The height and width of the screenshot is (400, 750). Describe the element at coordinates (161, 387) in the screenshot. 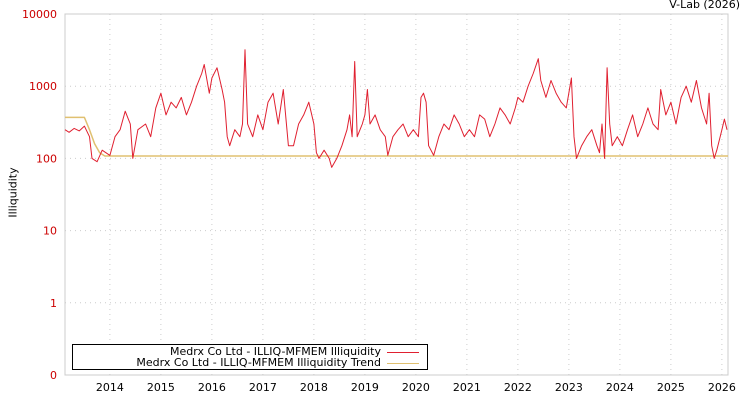

I see `x-tick-label: 2015` at that location.